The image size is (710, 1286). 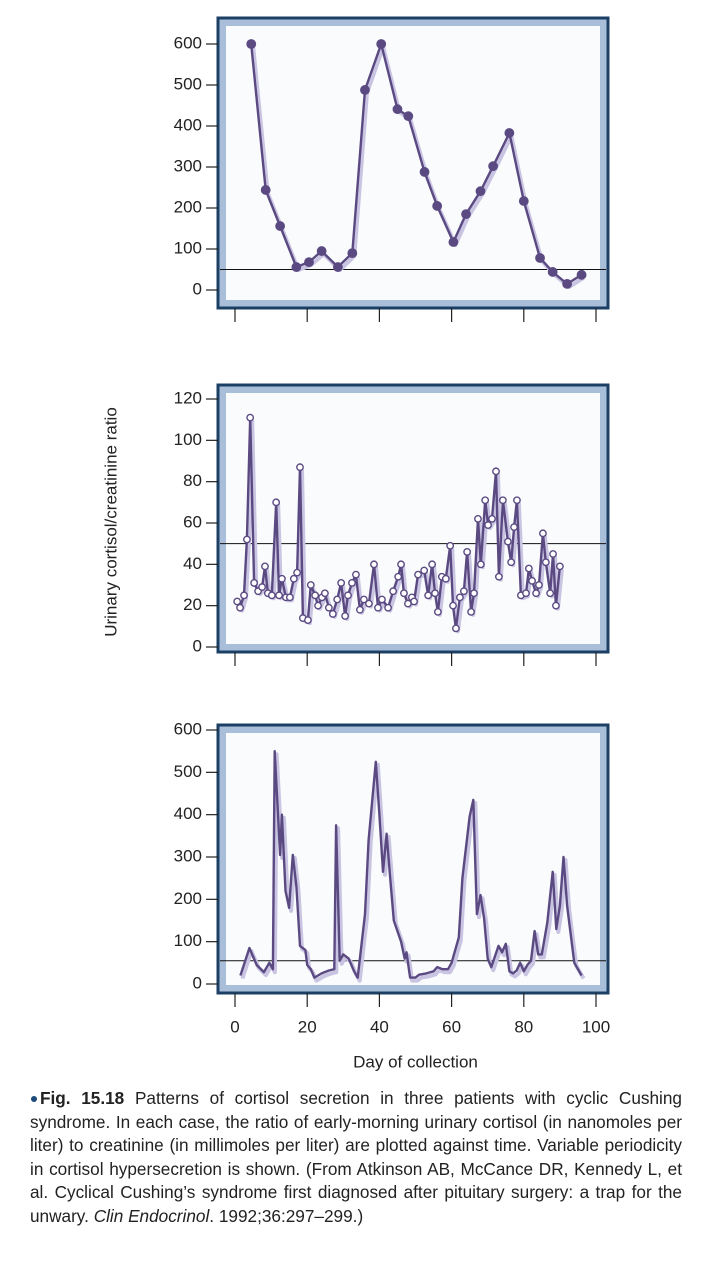 I want to click on series-line, so click(x=411, y=864).